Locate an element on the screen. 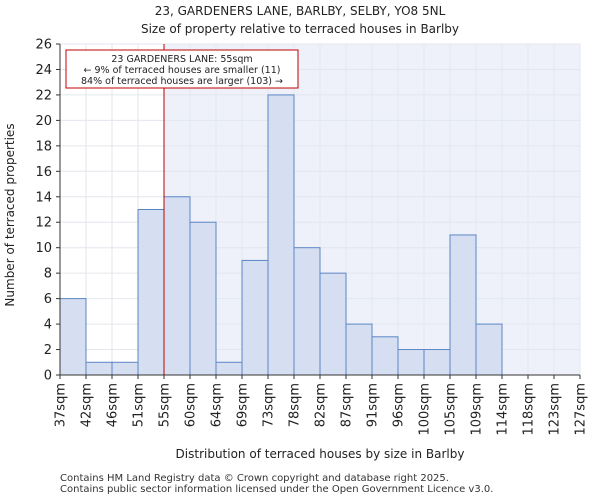 This screenshot has width=600, height=500. y-axis-label: Number of terraced properties is located at coordinates (10, 214).